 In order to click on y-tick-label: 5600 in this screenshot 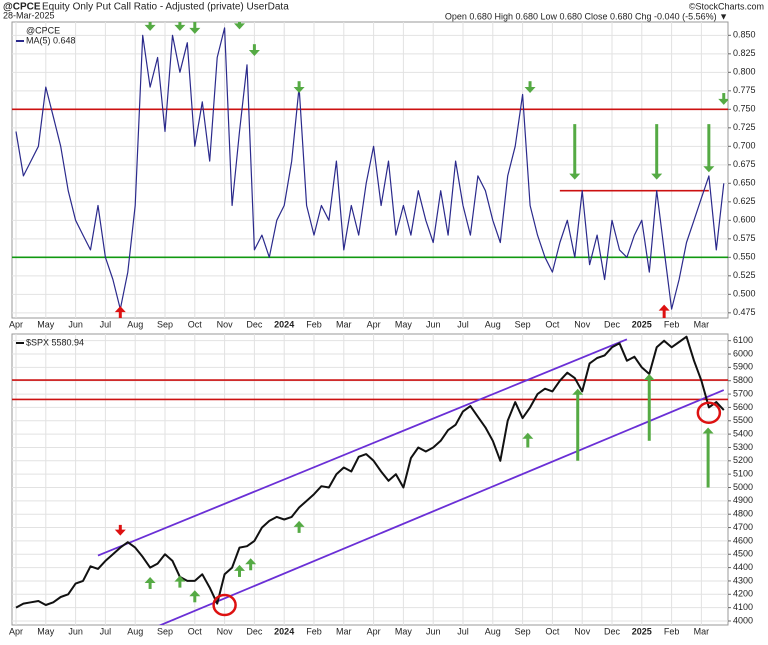, I will do `click(743, 407)`.